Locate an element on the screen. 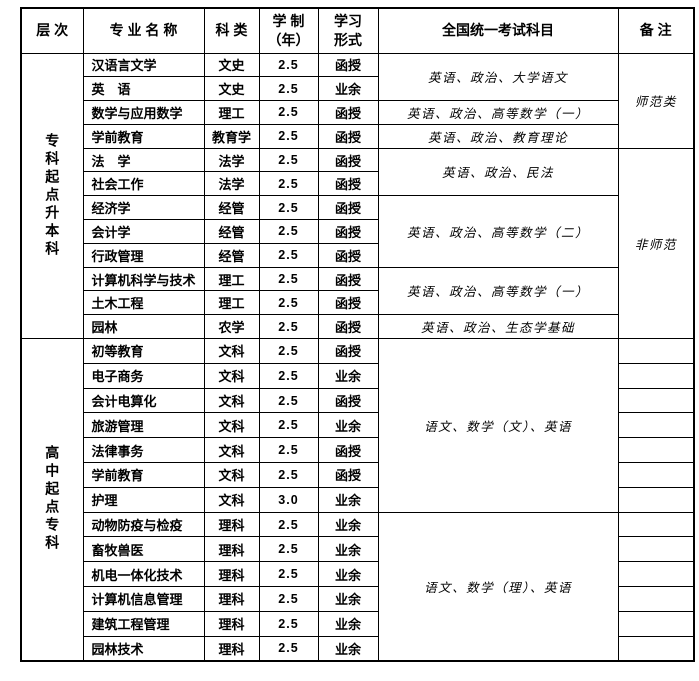 The image size is (699, 681). exam-cell: 英语、政治、民法 is located at coordinates (498, 172).